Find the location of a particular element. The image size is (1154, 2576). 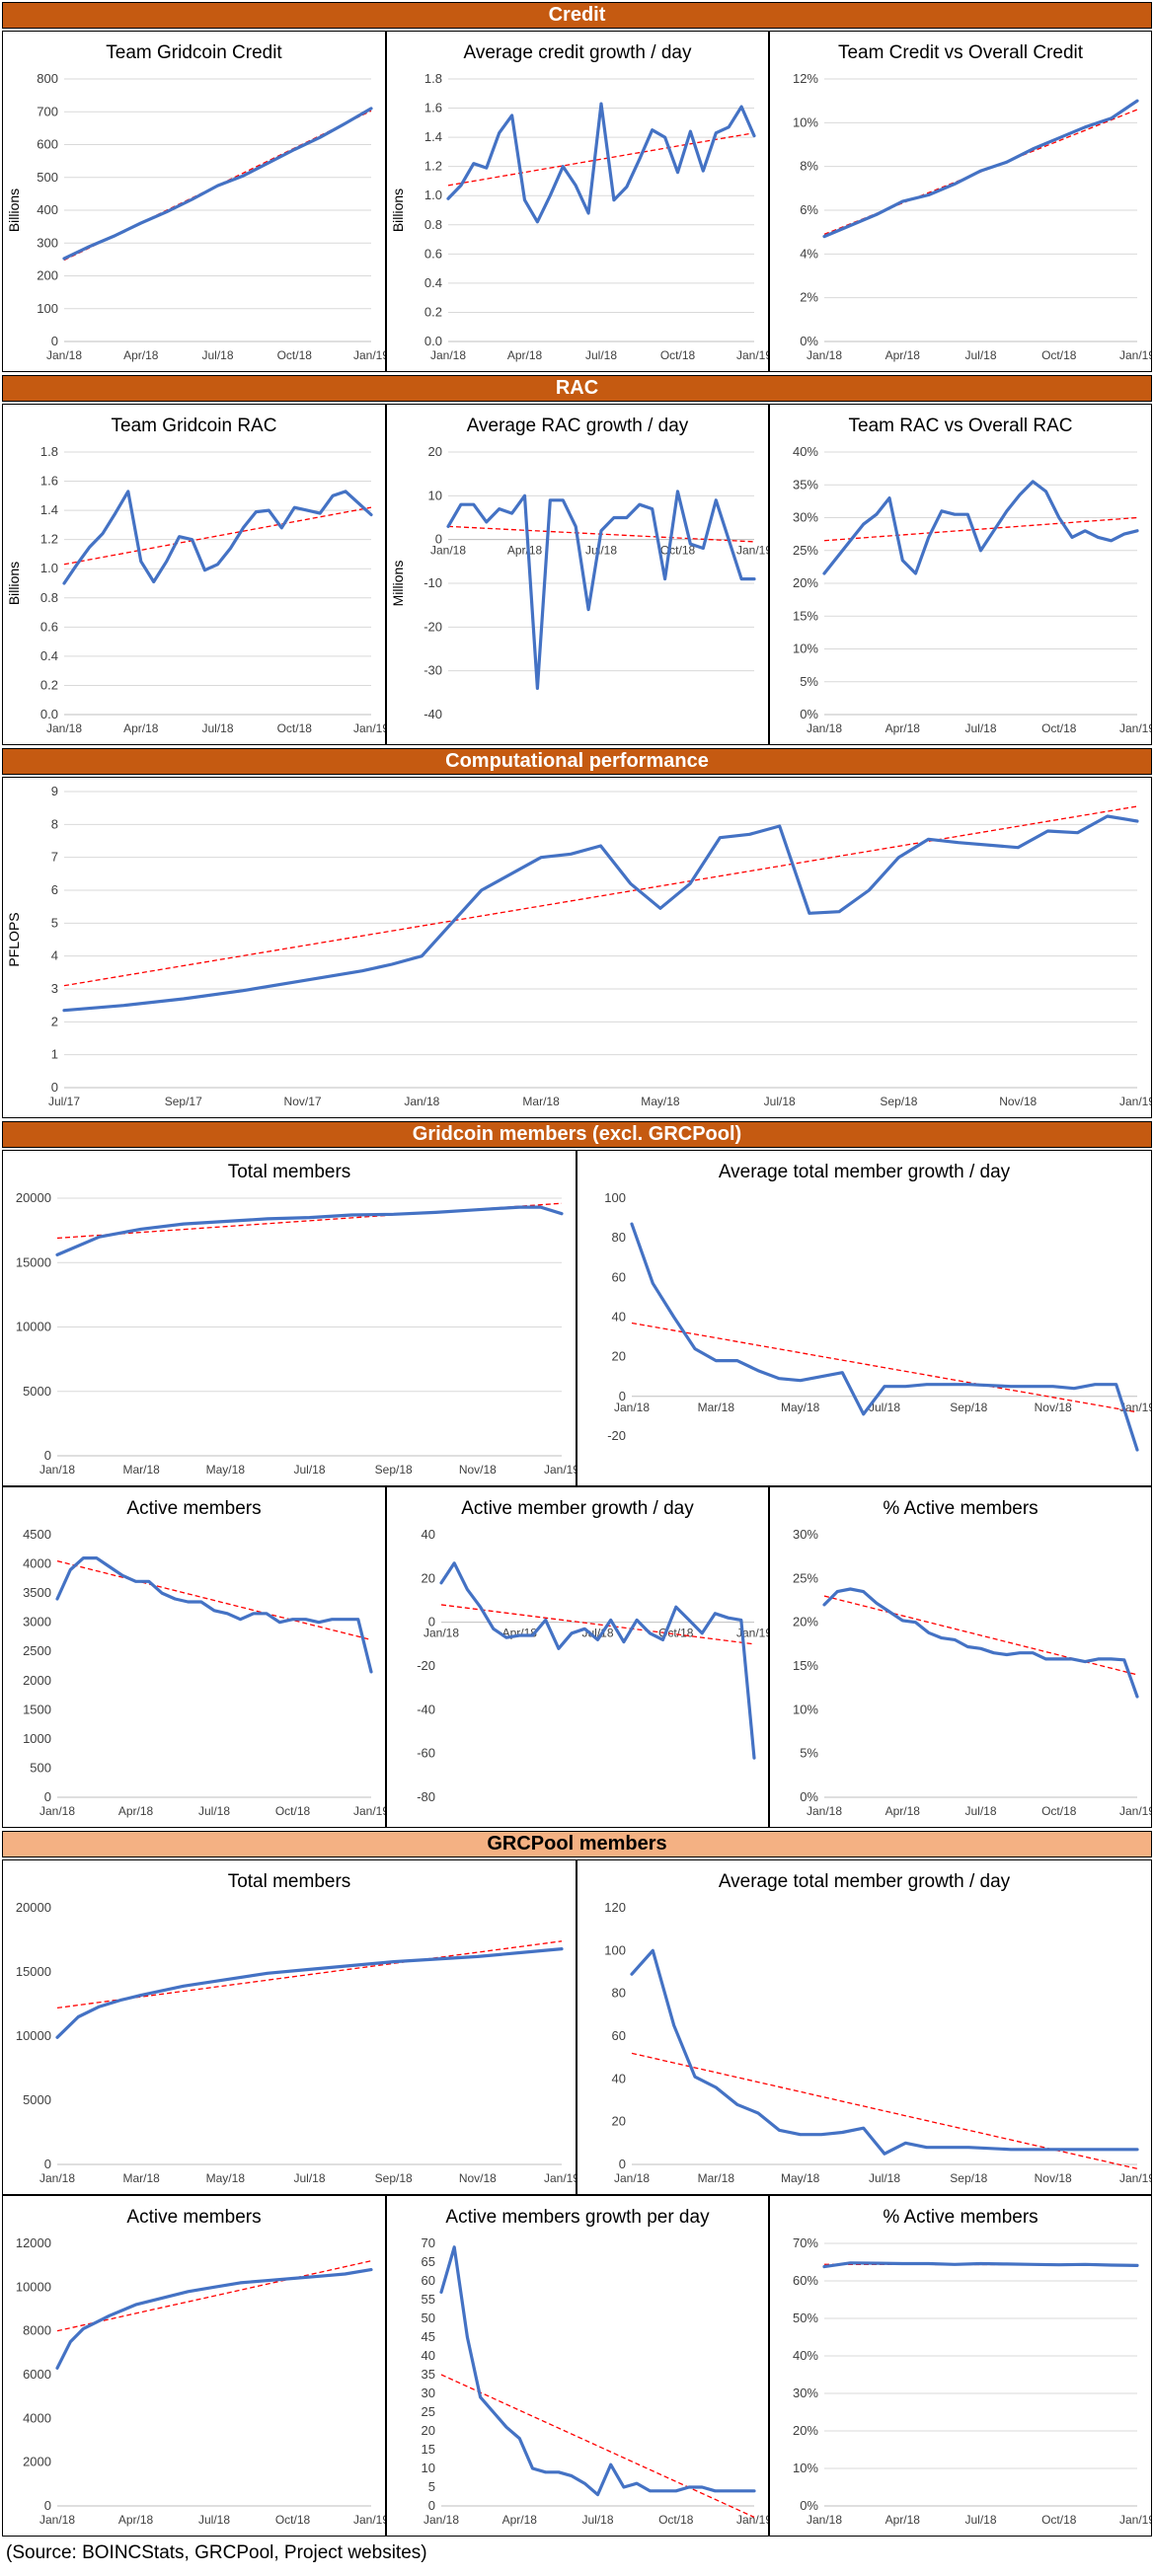

section-perf-header: Computational performance is located at coordinates (577, 761).